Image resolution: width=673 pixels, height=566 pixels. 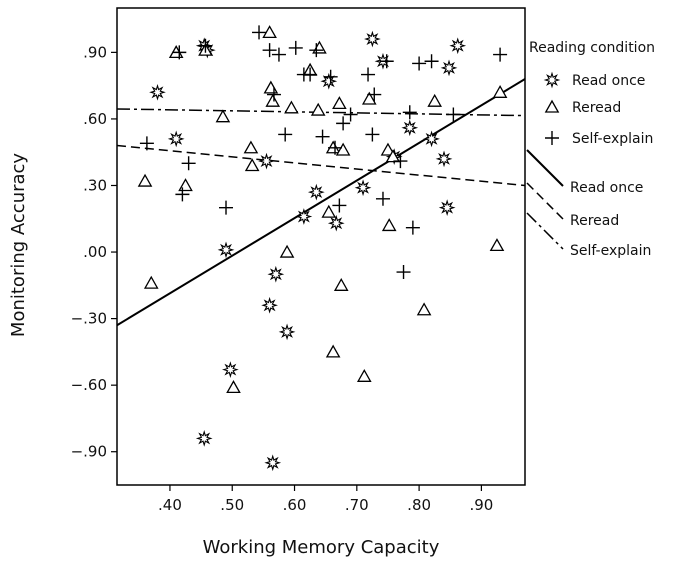 What do you see at coordinates (545, 160) in the screenshot?
I see `legend-marks` at bounding box center [545, 160].